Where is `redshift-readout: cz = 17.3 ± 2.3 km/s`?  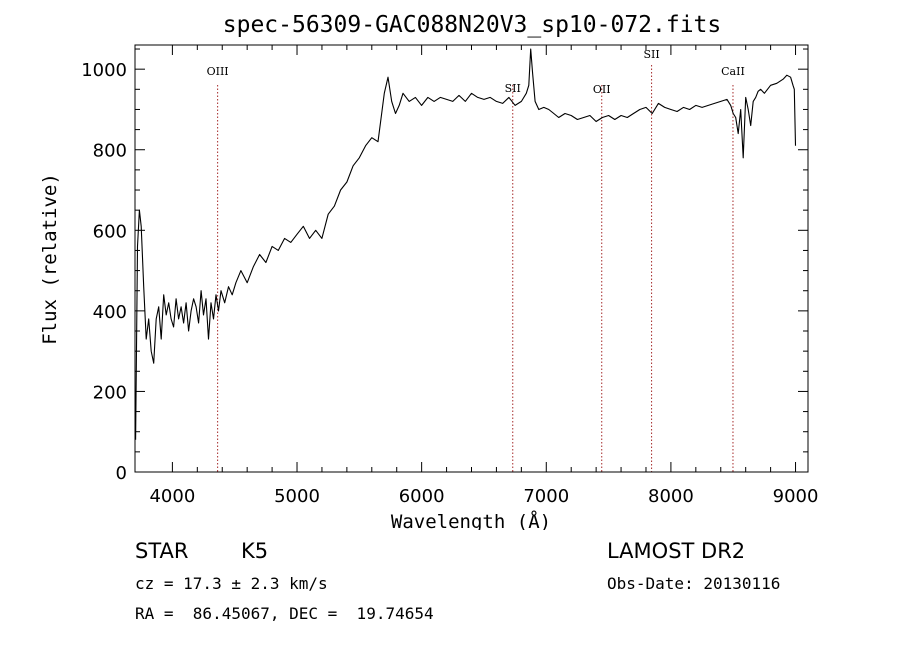 redshift-readout: cz = 17.3 ± 2.3 km/s is located at coordinates (231, 583).